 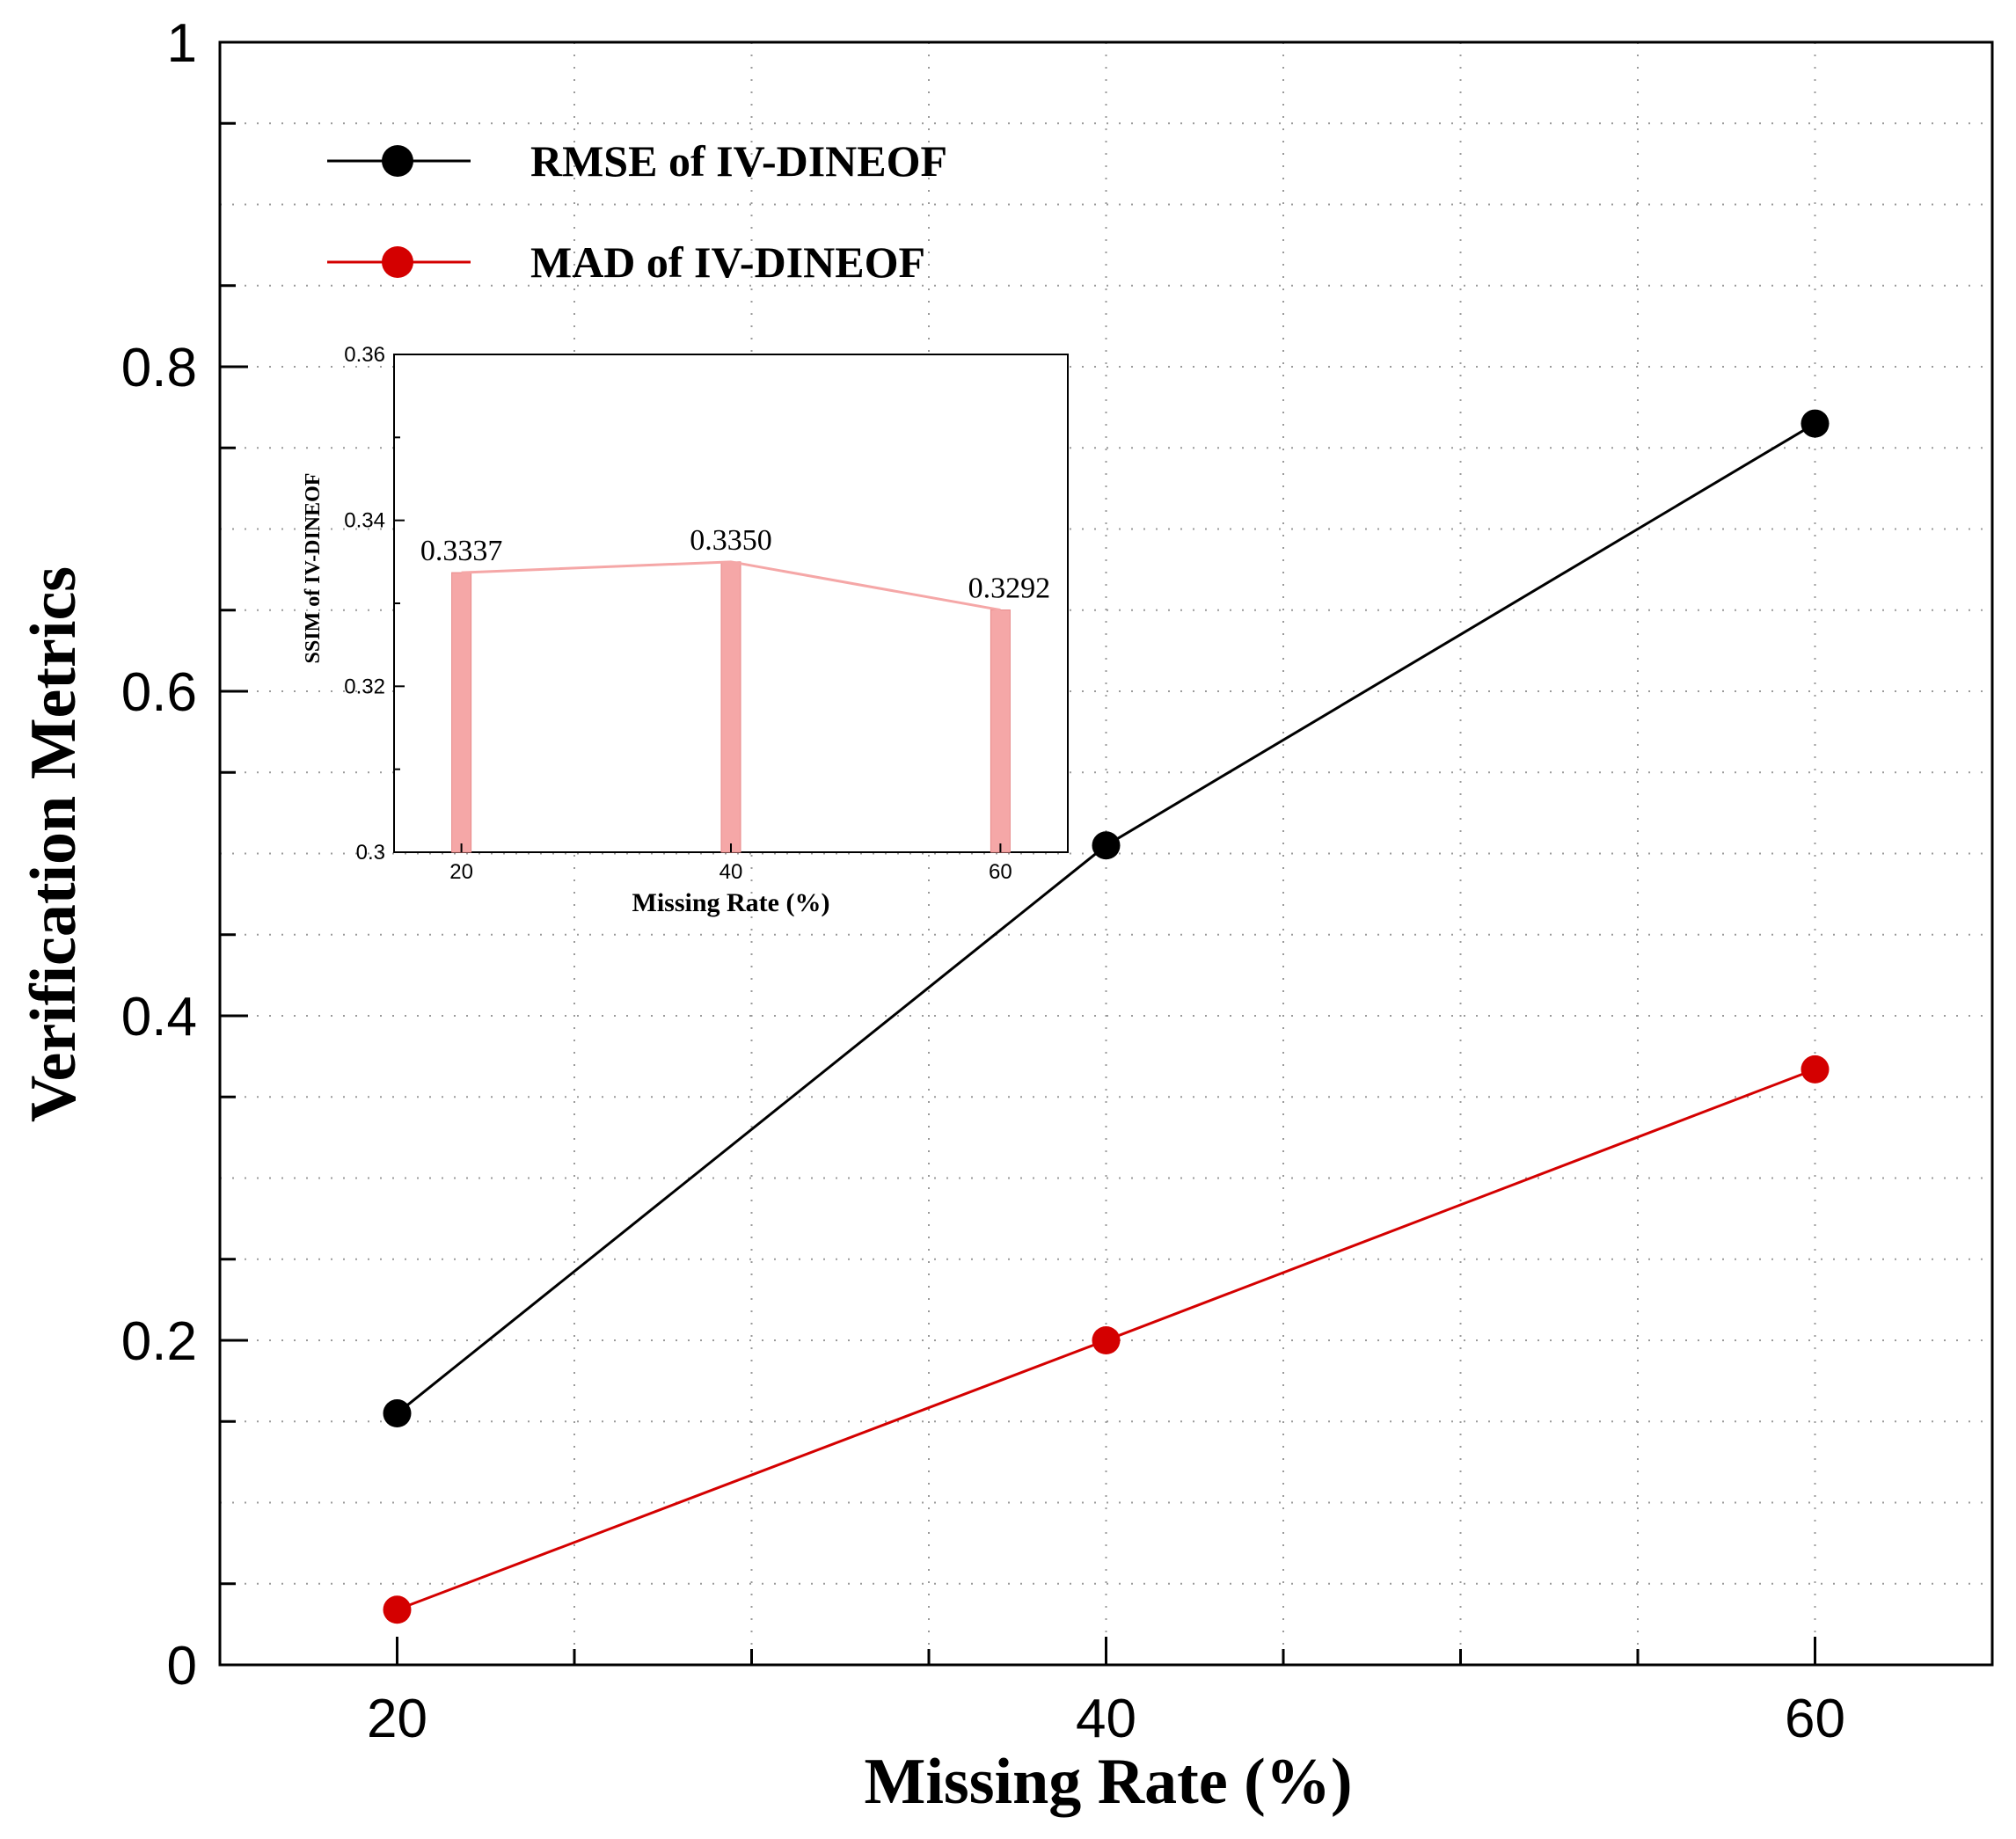 What do you see at coordinates (1000, 872) in the screenshot?
I see `inset-x-tick-label: 60` at bounding box center [1000, 872].